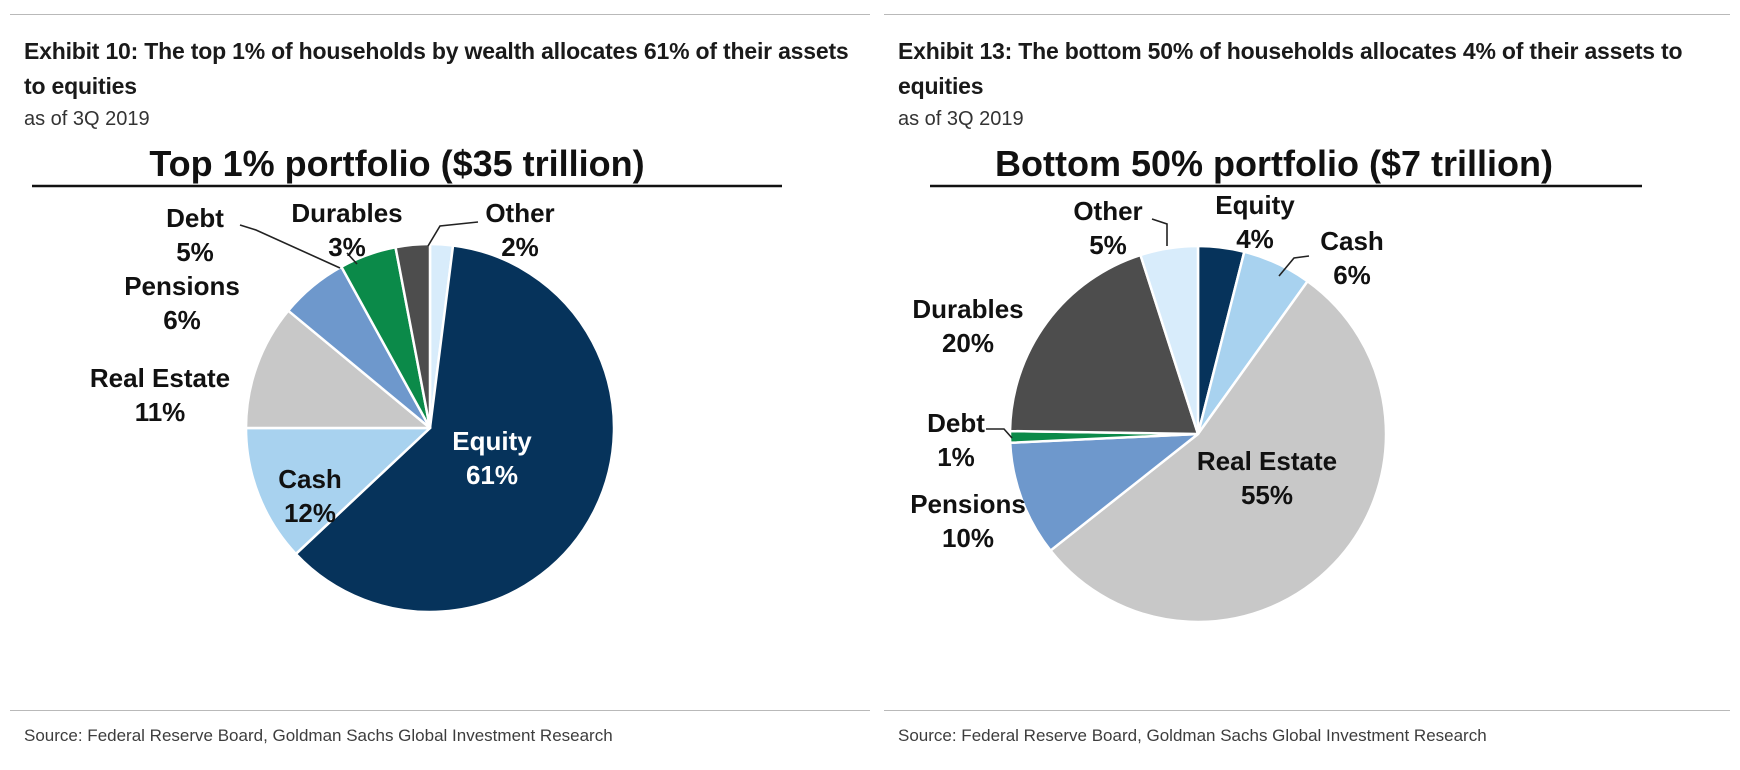 This screenshot has height=770, width=1740. I want to click on slice-value-real-estate: 55%, so click(1267, 495).